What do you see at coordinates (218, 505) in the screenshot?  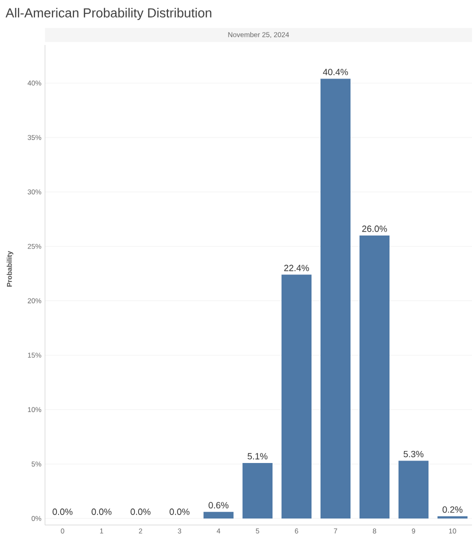 I see `data-label: 0.6%` at bounding box center [218, 505].